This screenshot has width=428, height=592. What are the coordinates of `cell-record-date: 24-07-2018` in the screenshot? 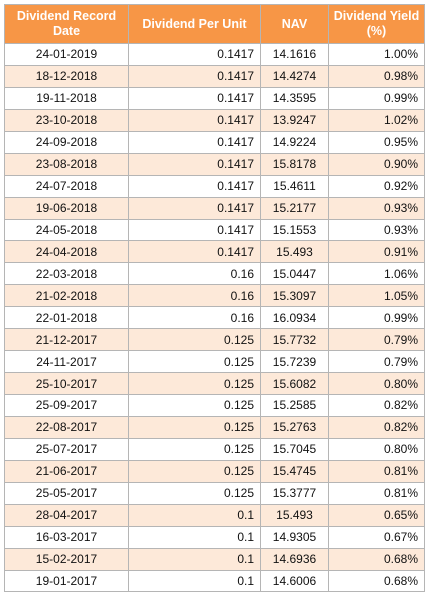 It's located at (66, 186).